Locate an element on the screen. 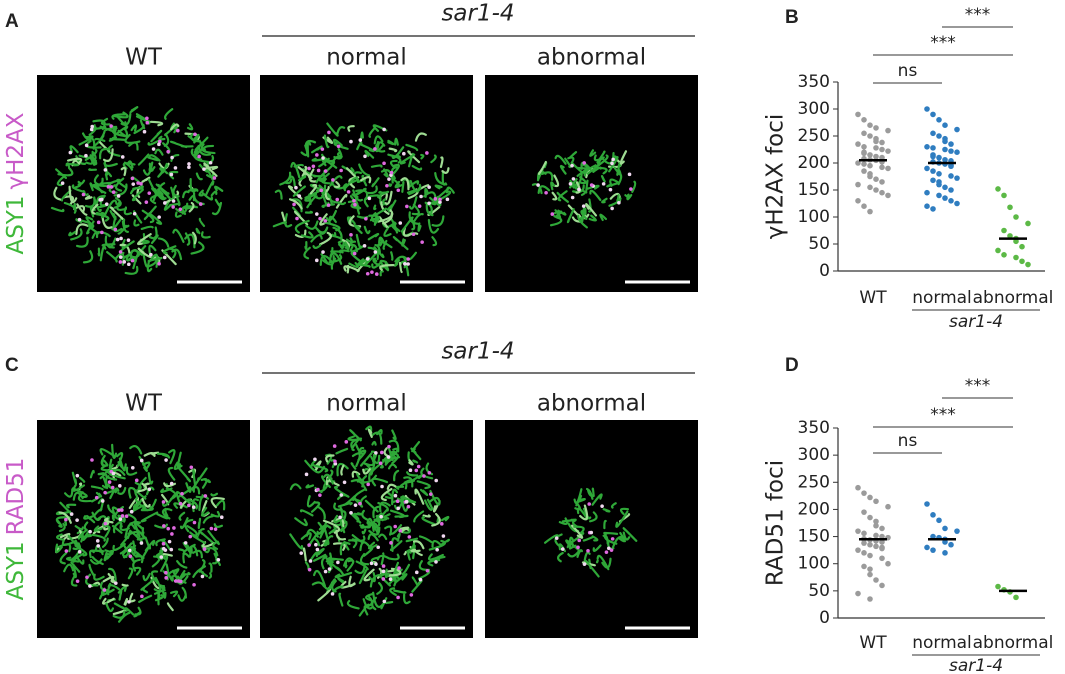 This screenshot has width=1065, height=674. chromatin is located at coordinates (369, 521).